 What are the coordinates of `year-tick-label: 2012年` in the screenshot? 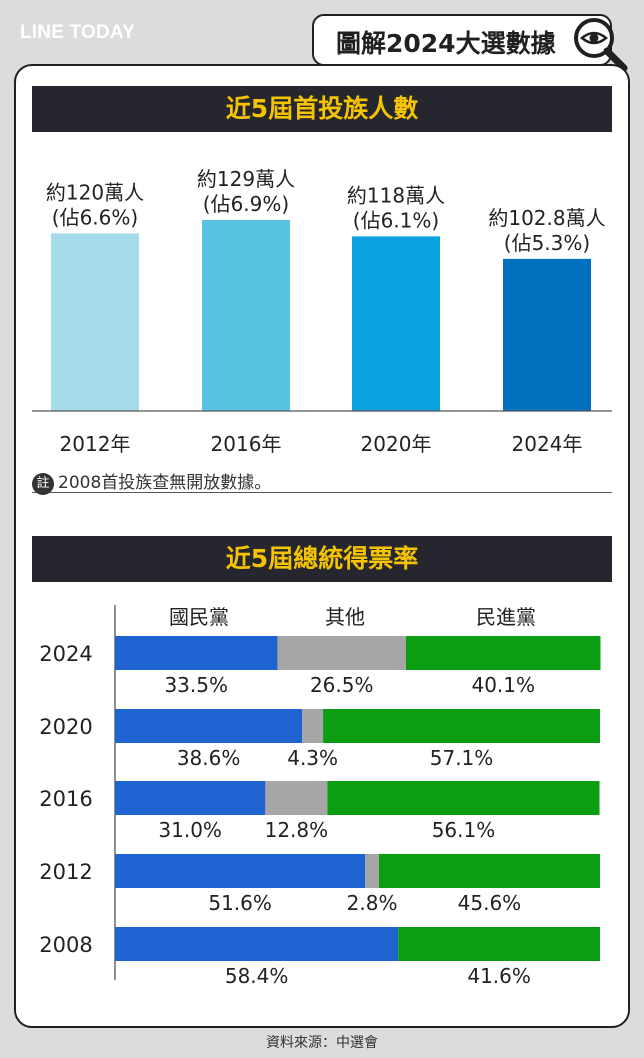 It's located at (95, 444).